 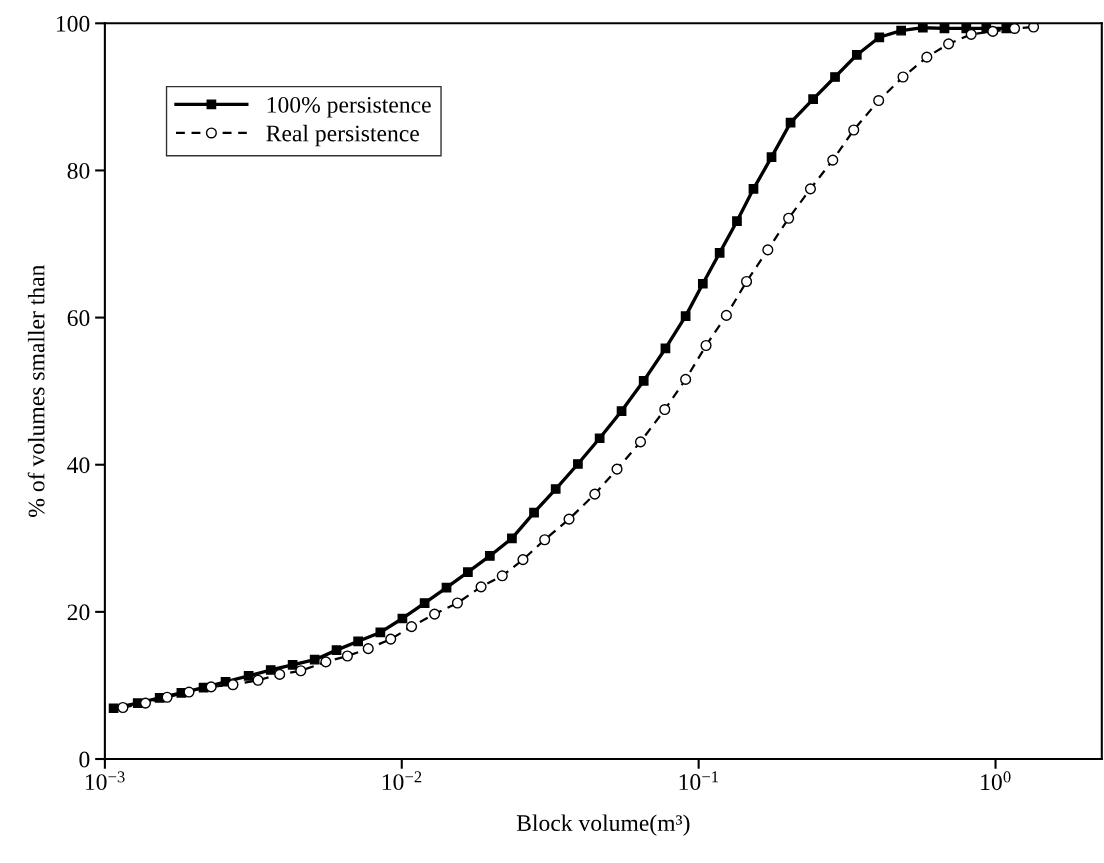 I want to click on y-tick-label: 60, so click(x=78, y=318).